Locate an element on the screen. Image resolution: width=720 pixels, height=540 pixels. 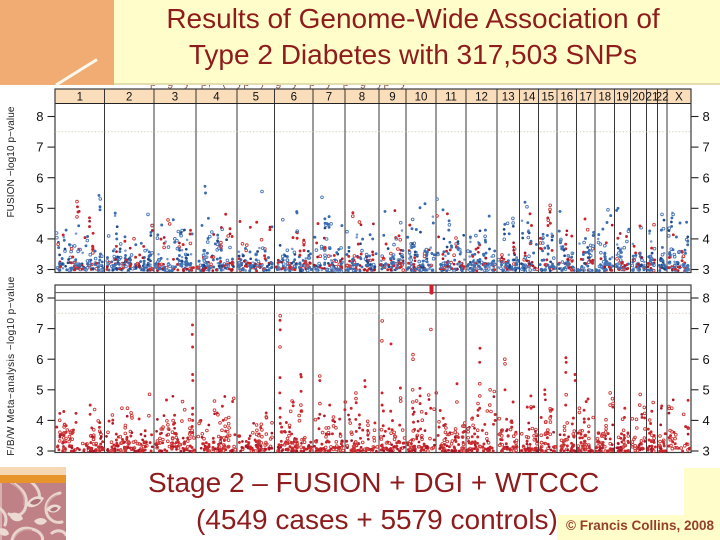
svg-text: 19 is located at coordinates (622, 98).